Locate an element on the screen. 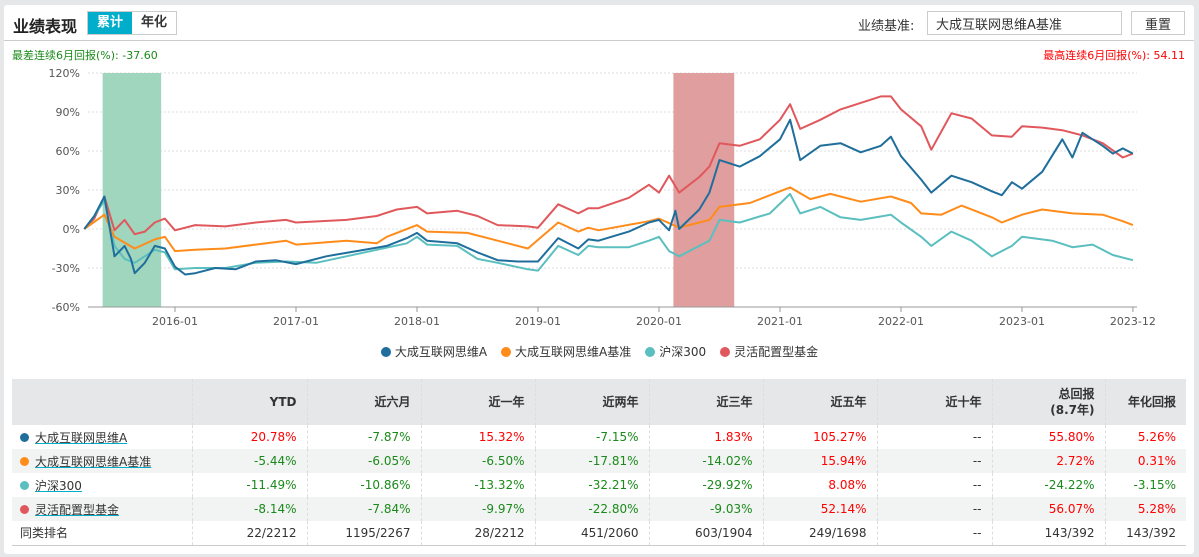  rank-cell: 451/2060 is located at coordinates (592, 533).